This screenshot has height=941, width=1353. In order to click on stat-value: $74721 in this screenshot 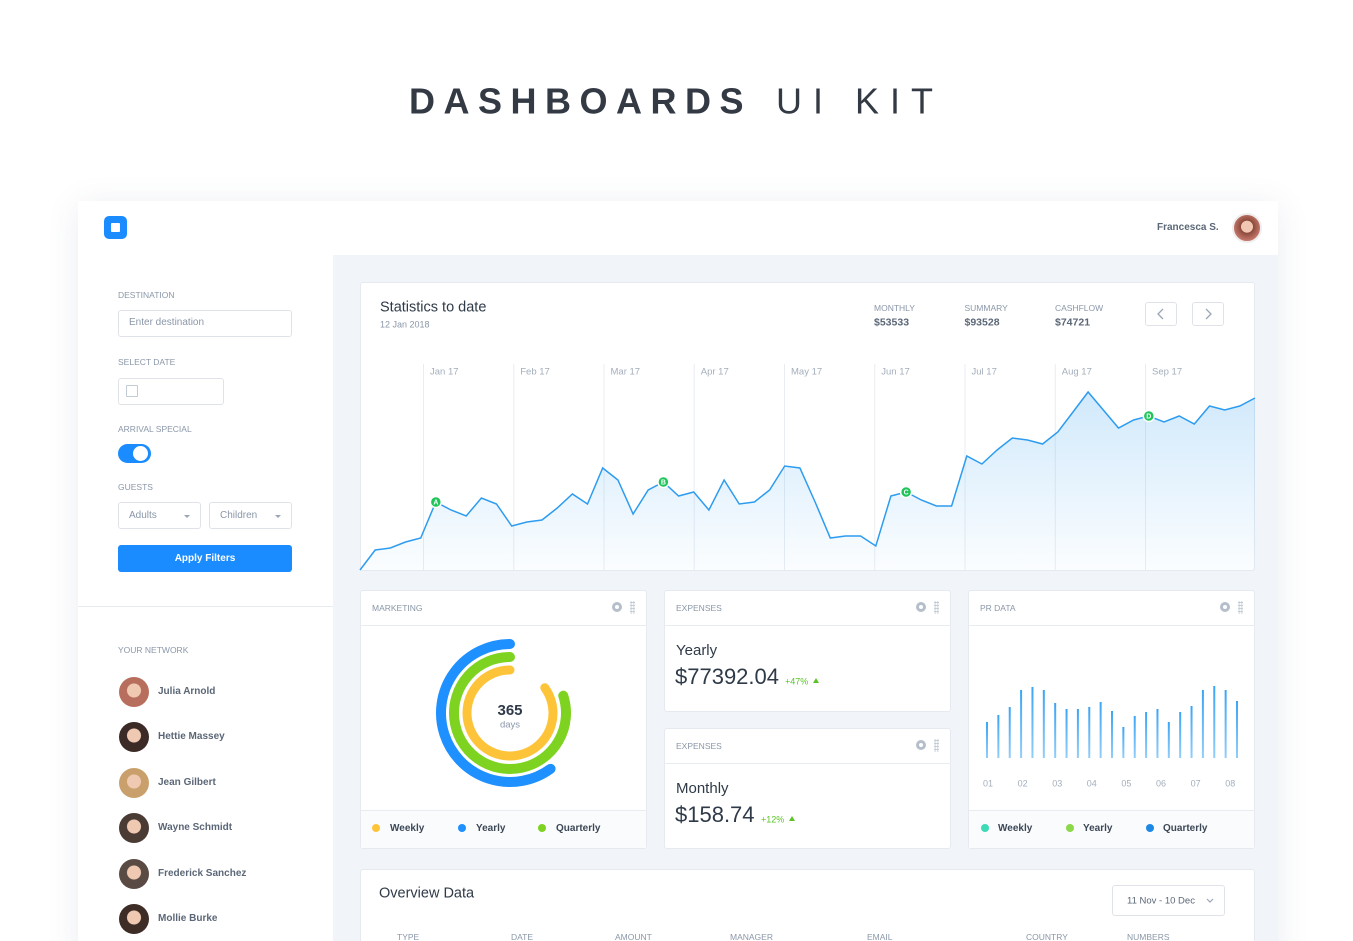, I will do `click(1073, 322)`.